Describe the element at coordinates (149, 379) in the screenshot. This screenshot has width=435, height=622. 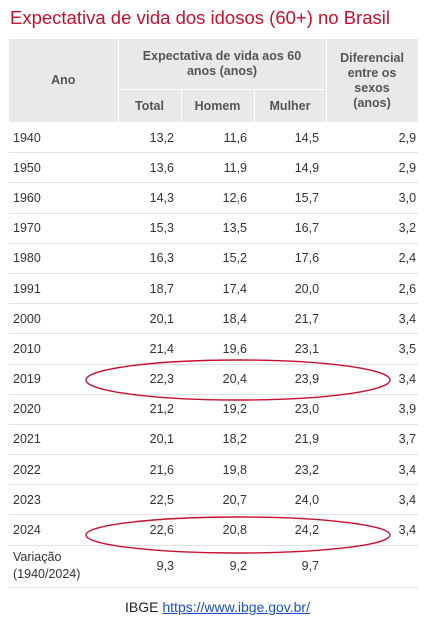
I see `cell-total: 22,3` at that location.